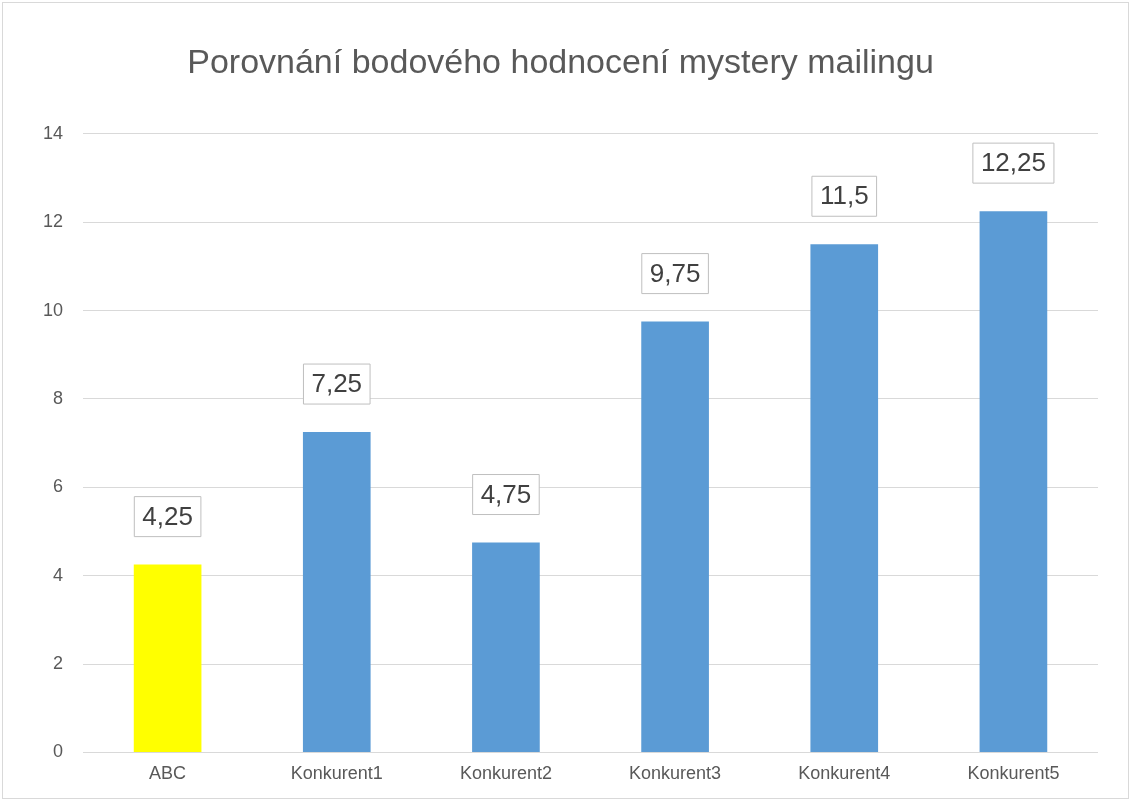 The width and height of the screenshot is (1131, 801). What do you see at coordinates (844, 195) in the screenshot?
I see `data-label: 11,5` at bounding box center [844, 195].